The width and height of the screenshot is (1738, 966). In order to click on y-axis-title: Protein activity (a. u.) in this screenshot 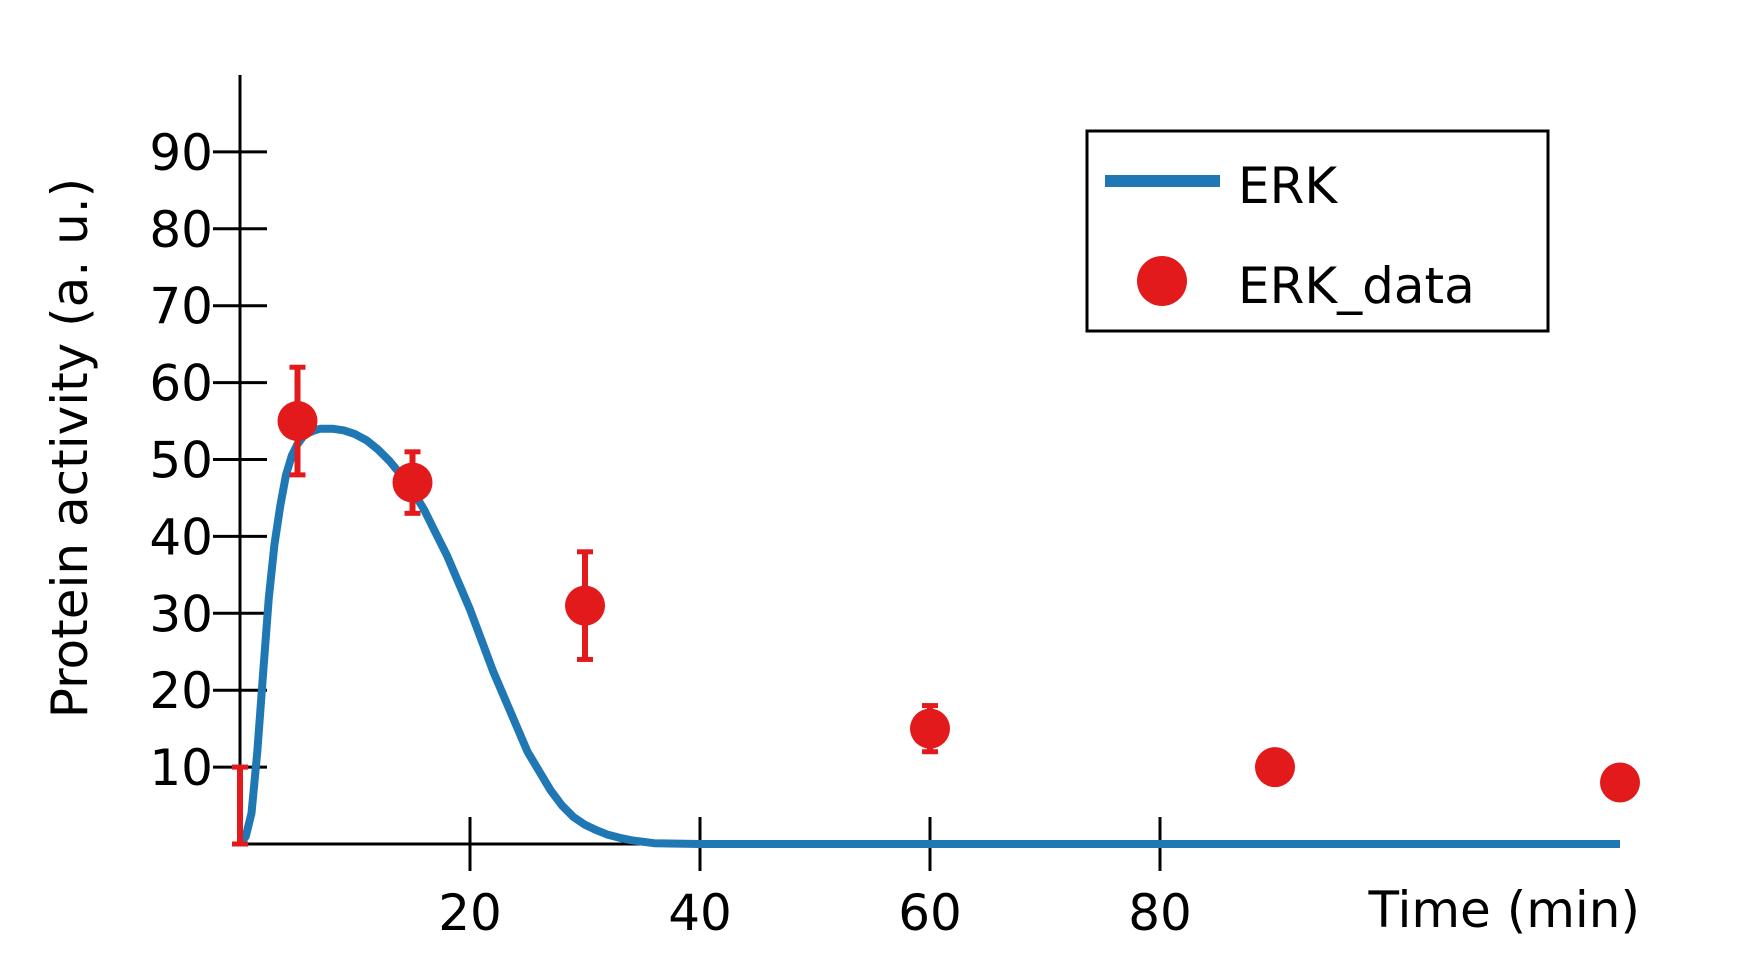, I will do `click(70, 448)`.